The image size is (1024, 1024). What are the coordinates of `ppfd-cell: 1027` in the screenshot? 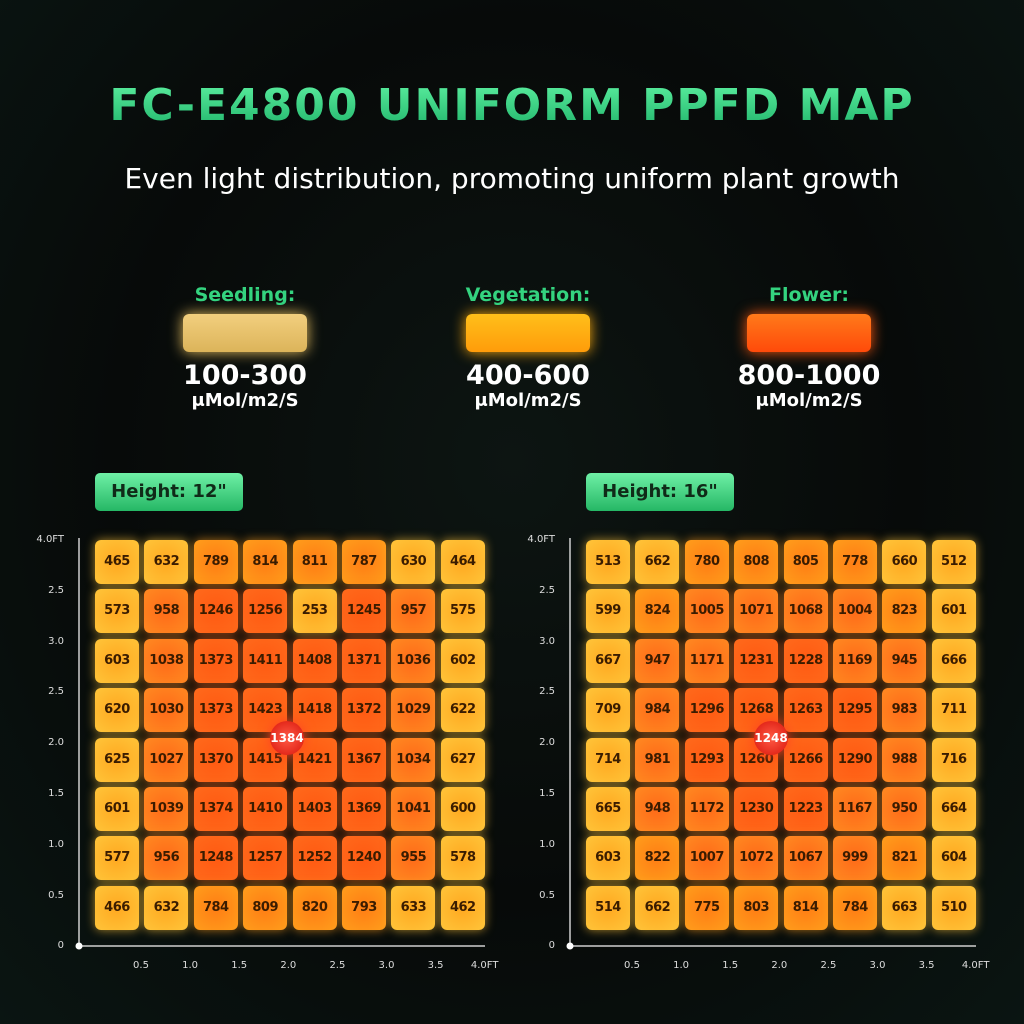 It's located at (166, 759).